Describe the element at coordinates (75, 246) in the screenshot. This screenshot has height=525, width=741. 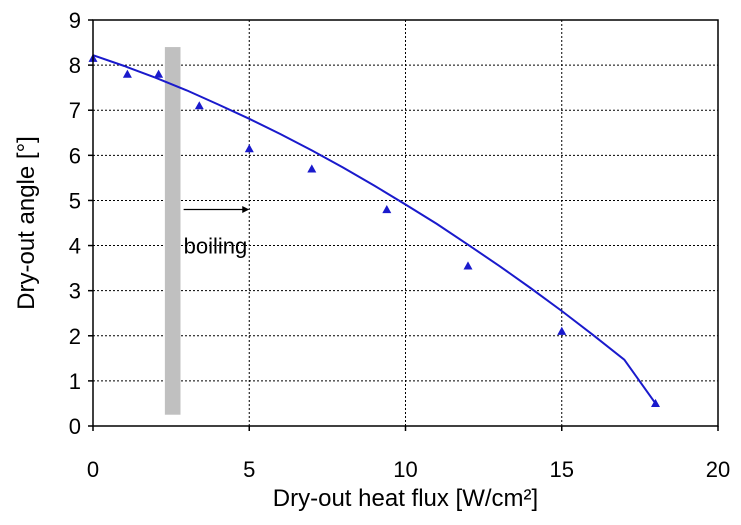
I see `y-tick-label: 4` at that location.